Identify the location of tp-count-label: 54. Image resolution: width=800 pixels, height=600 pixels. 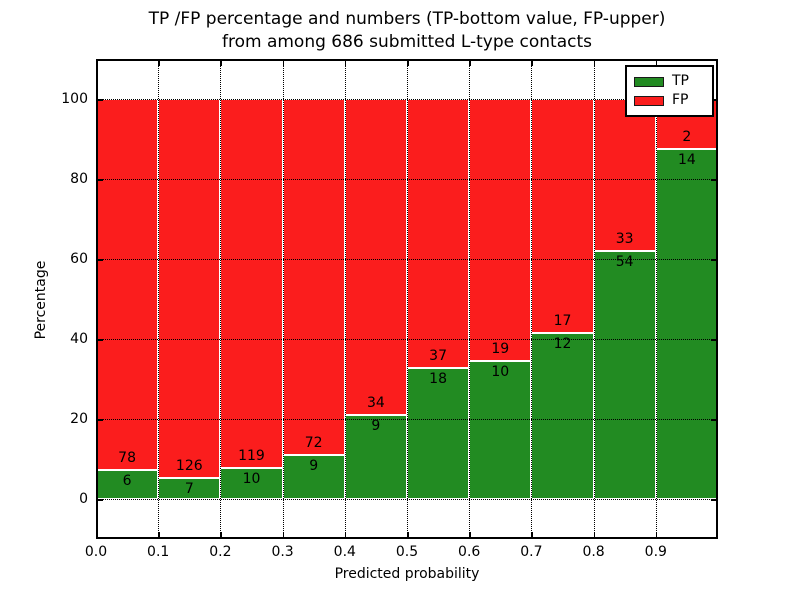
(624, 261).